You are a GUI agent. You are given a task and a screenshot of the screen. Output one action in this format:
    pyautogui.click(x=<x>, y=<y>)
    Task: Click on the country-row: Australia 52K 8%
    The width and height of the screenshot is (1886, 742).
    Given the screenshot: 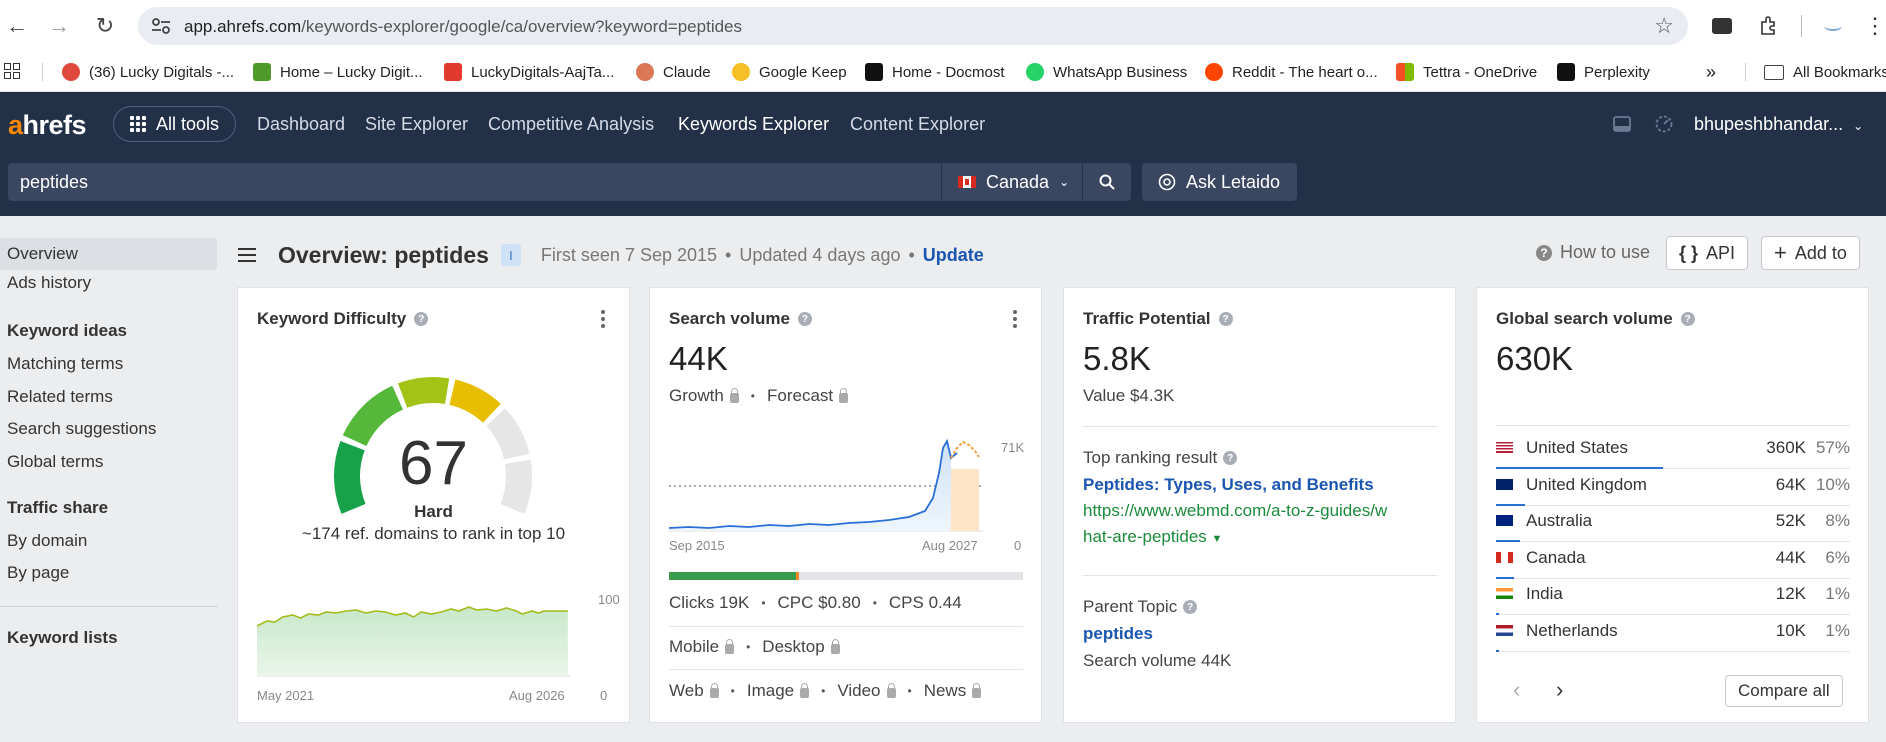 What is the action you would take?
    pyautogui.click(x=1673, y=520)
    